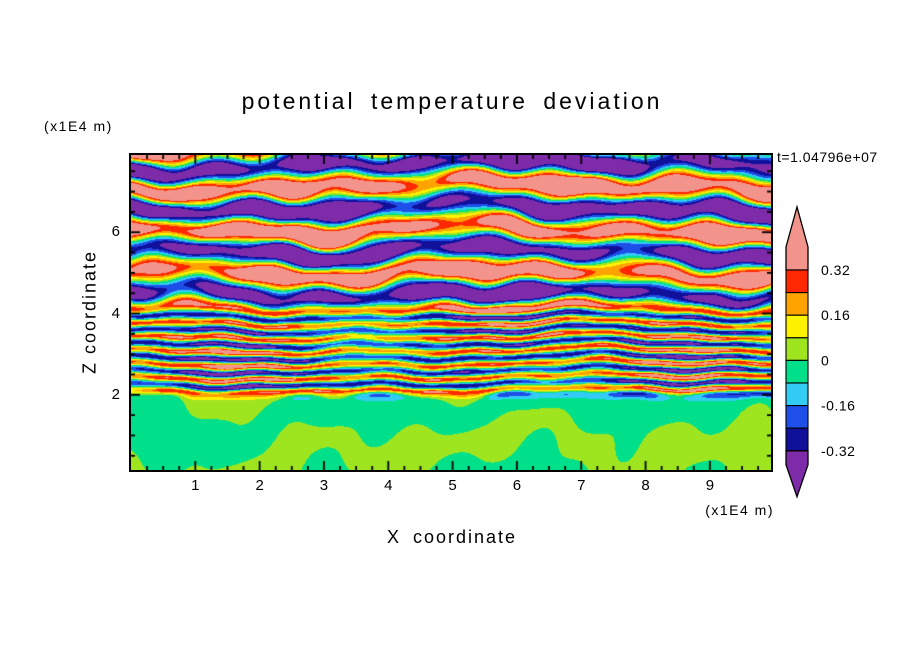 This screenshot has width=904, height=654. Describe the element at coordinates (324, 485) in the screenshot. I see `x-tick-label: 3` at that location.